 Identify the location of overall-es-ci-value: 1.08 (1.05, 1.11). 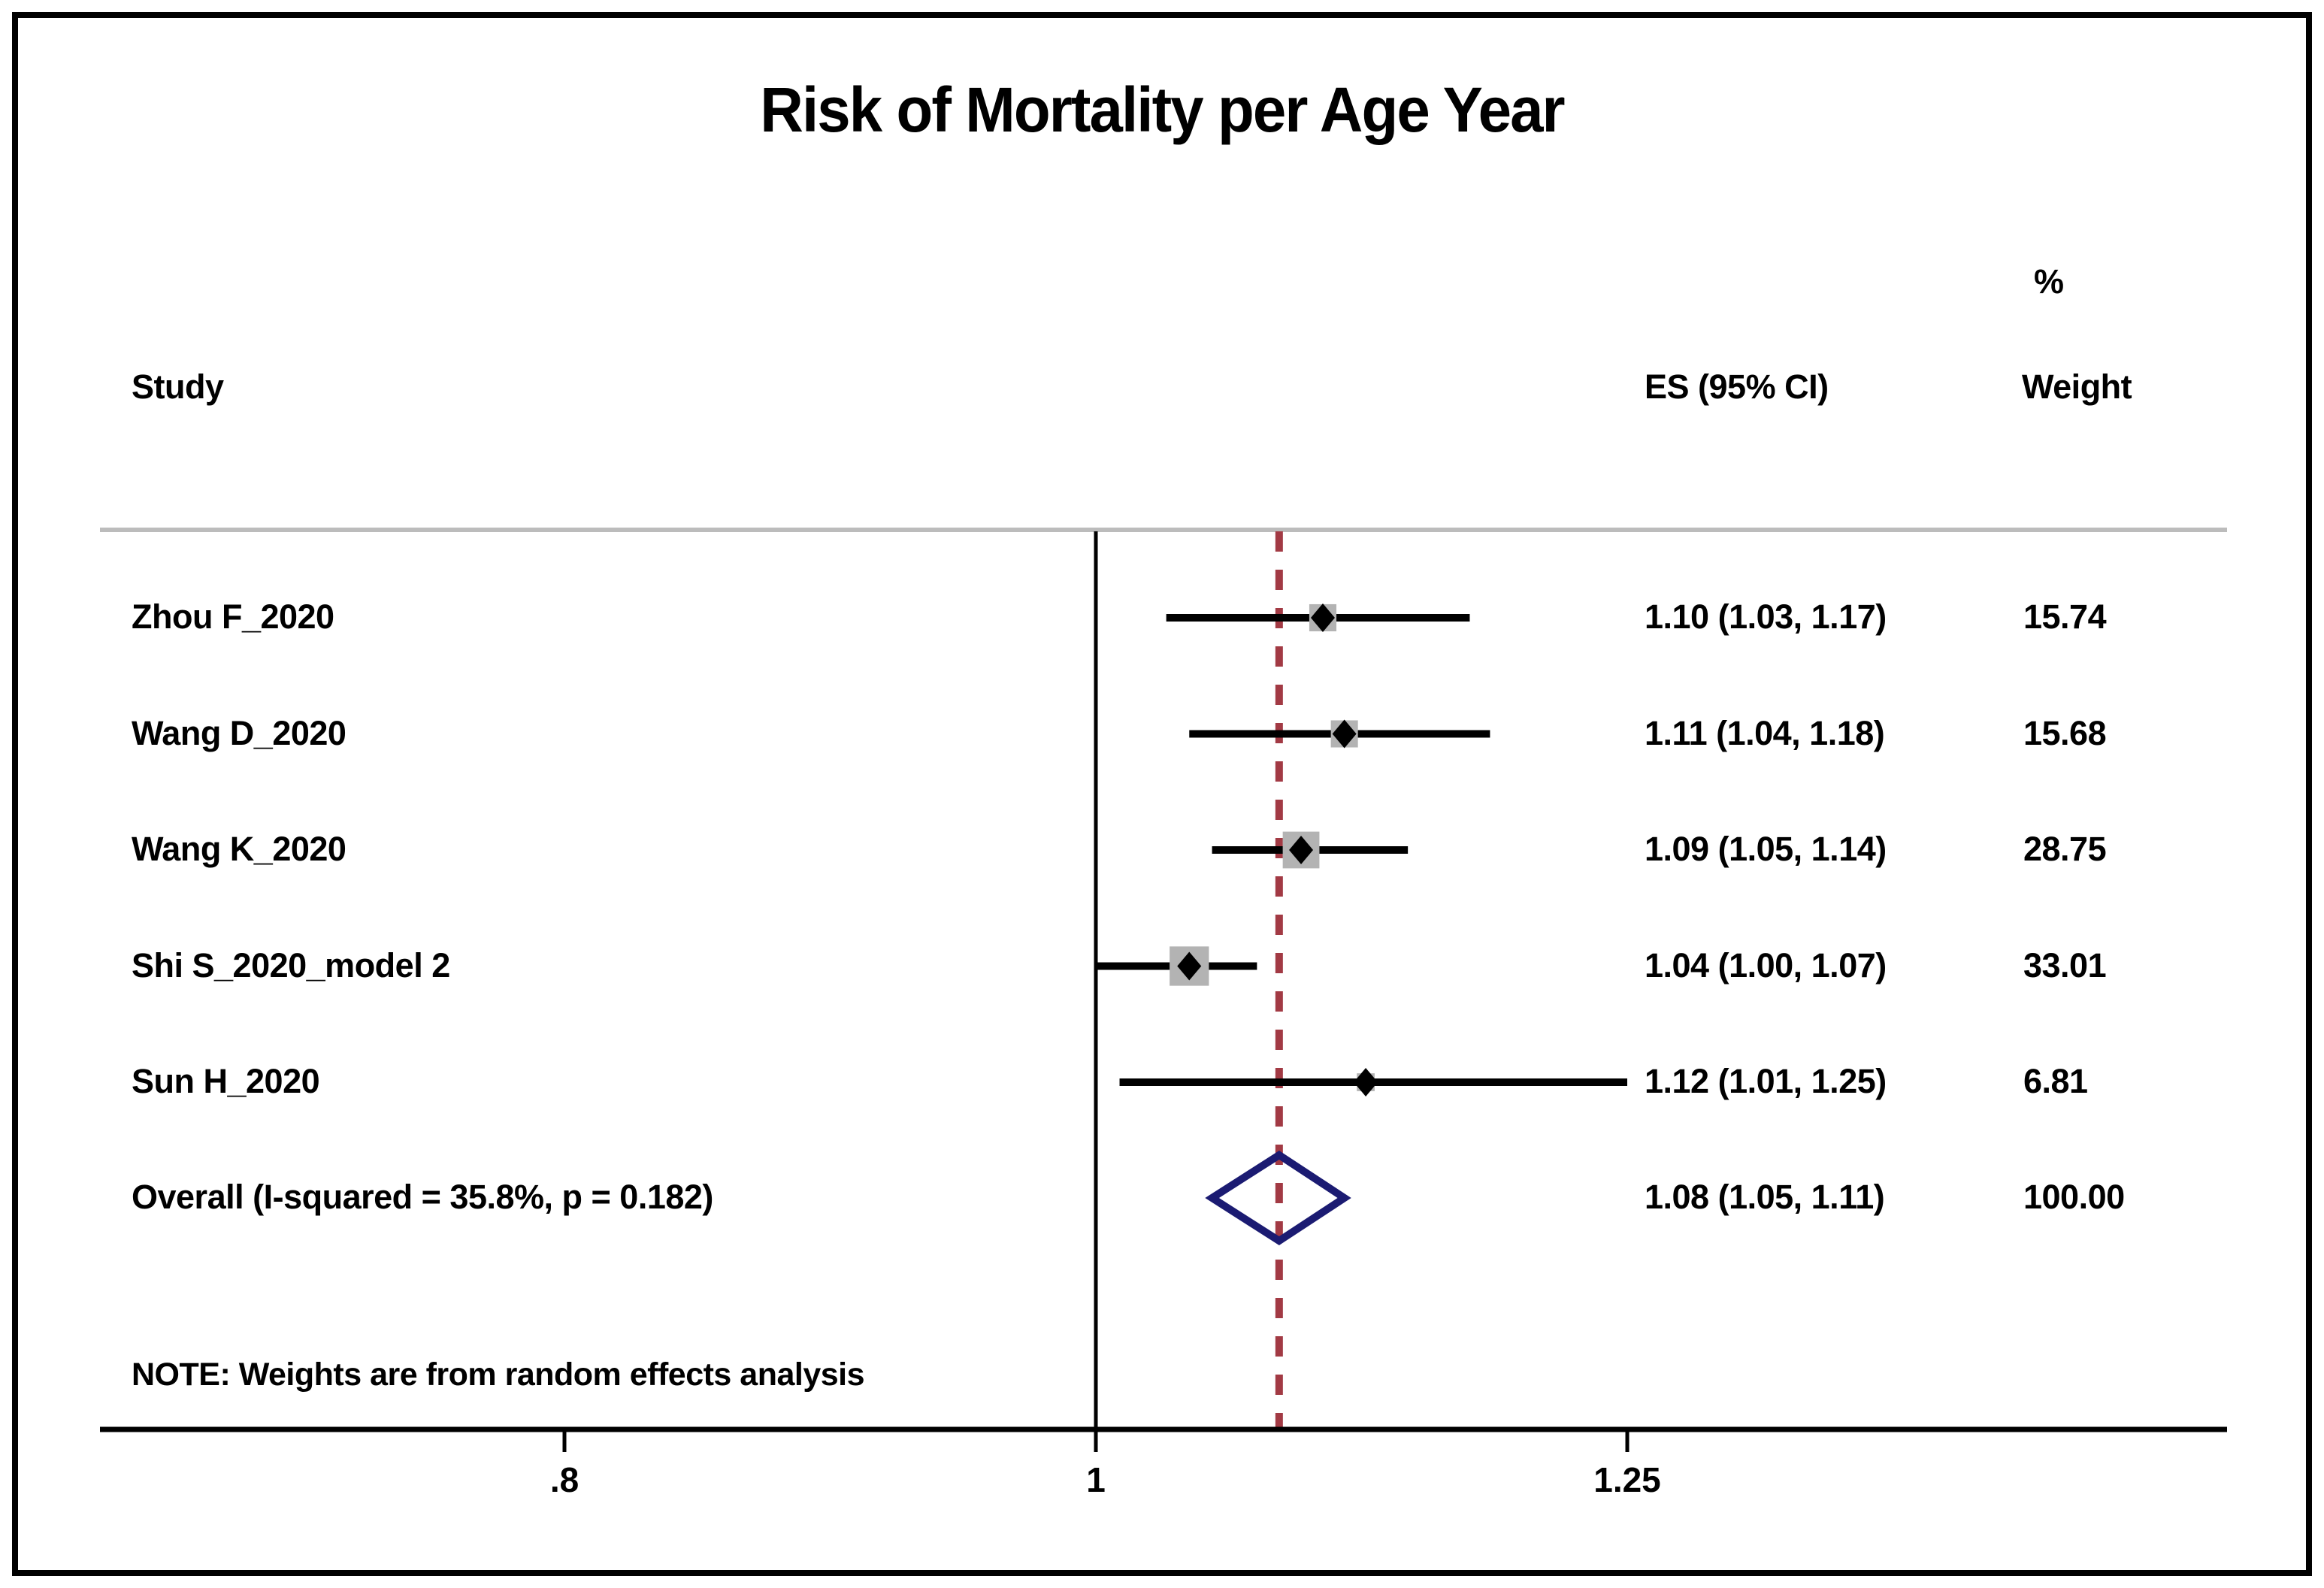
(1765, 1197).